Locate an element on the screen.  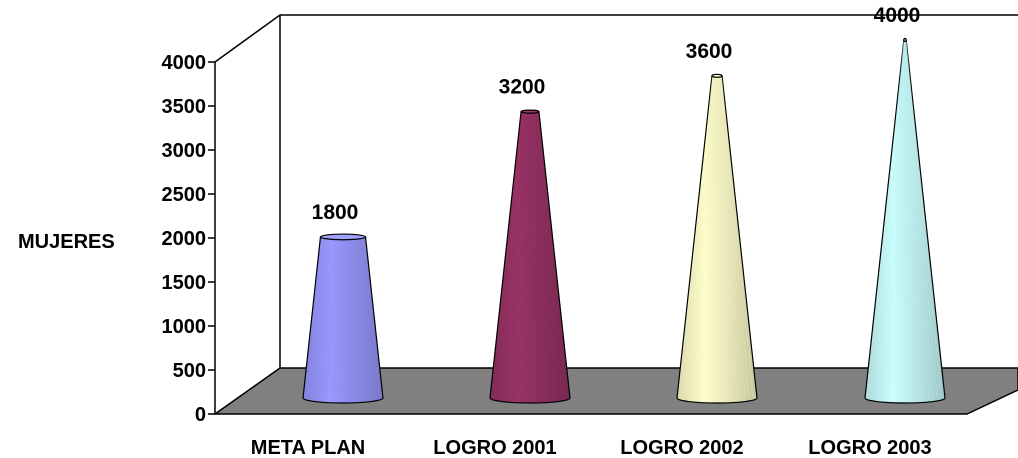
data-label: 1800 is located at coordinates (335, 212).